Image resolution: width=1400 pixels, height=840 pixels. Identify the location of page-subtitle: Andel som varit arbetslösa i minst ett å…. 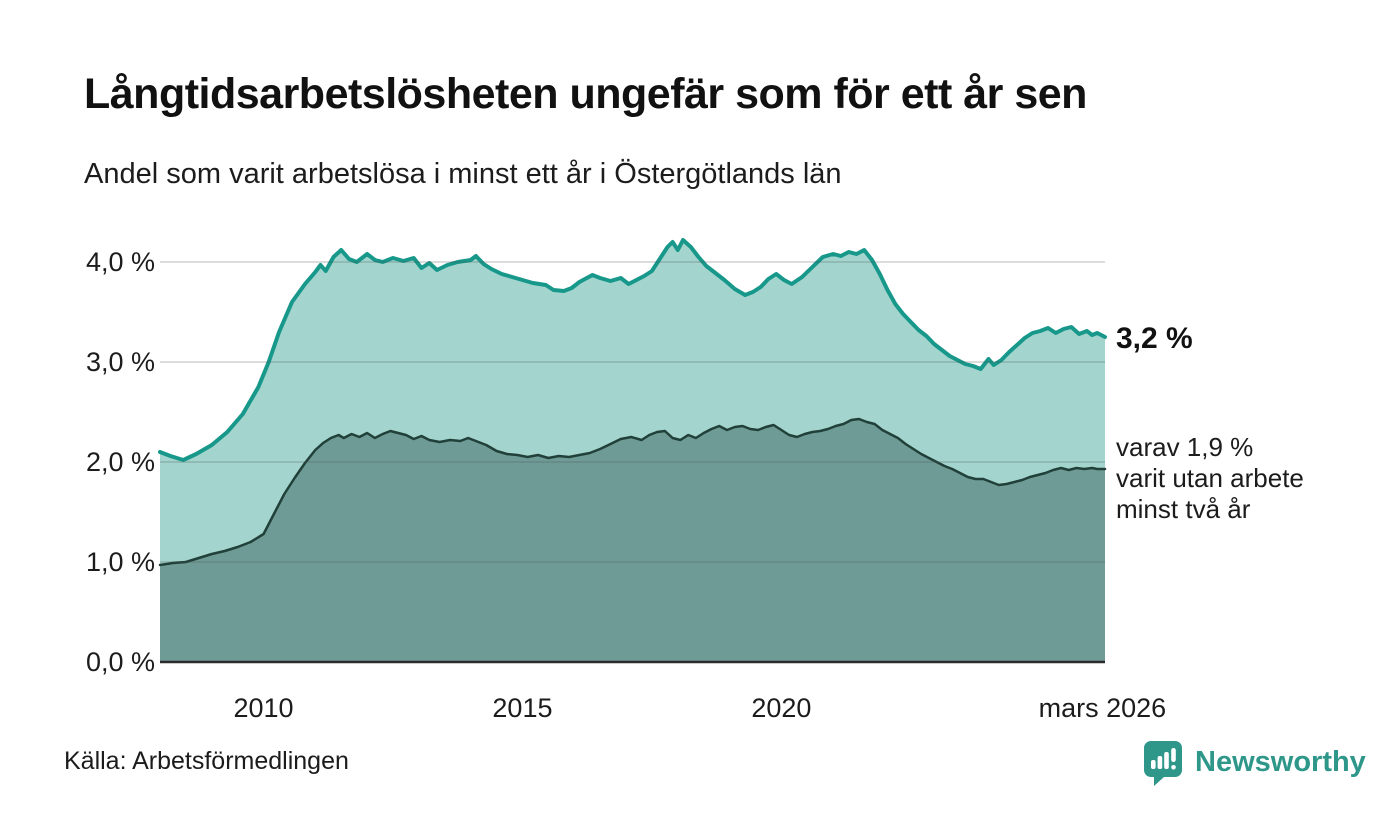
(463, 174).